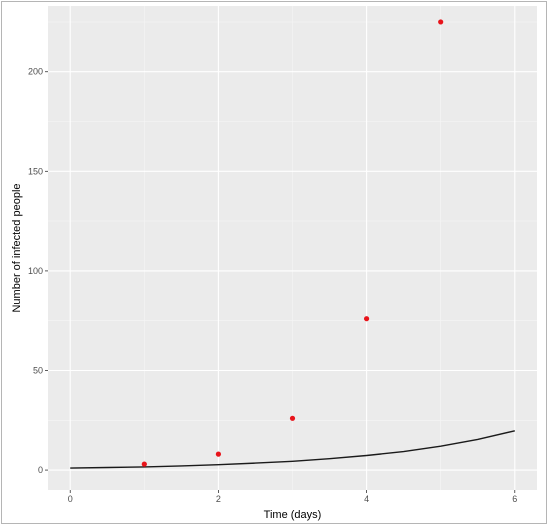 This screenshot has height=529, width=550. I want to click on y-tick-label: 100, so click(35, 271).